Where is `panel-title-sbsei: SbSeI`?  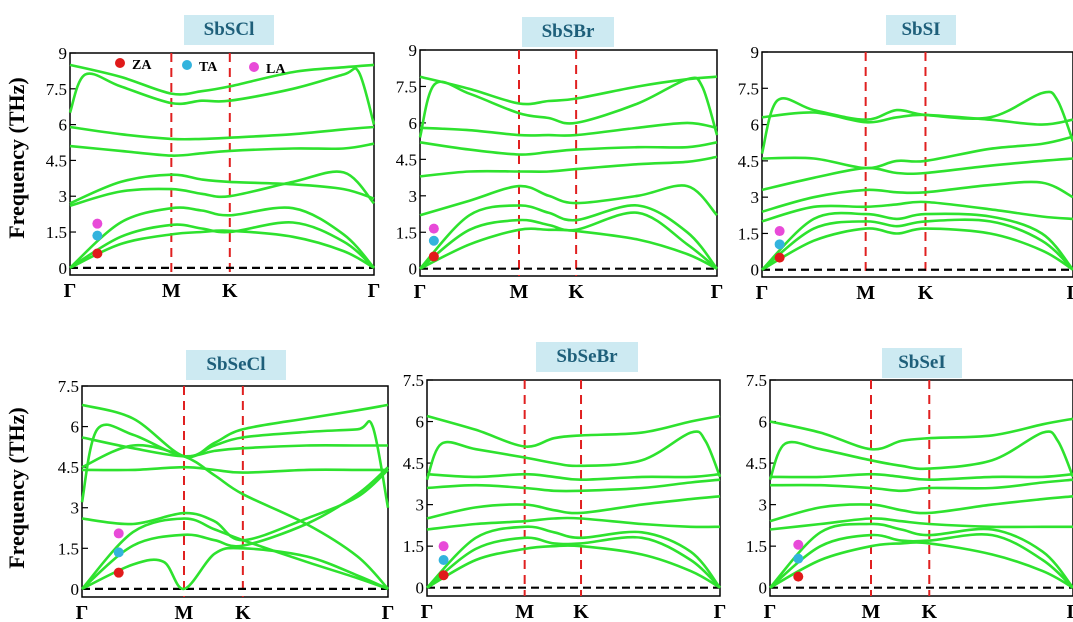 panel-title-sbsei: SbSeI is located at coordinates (922, 363).